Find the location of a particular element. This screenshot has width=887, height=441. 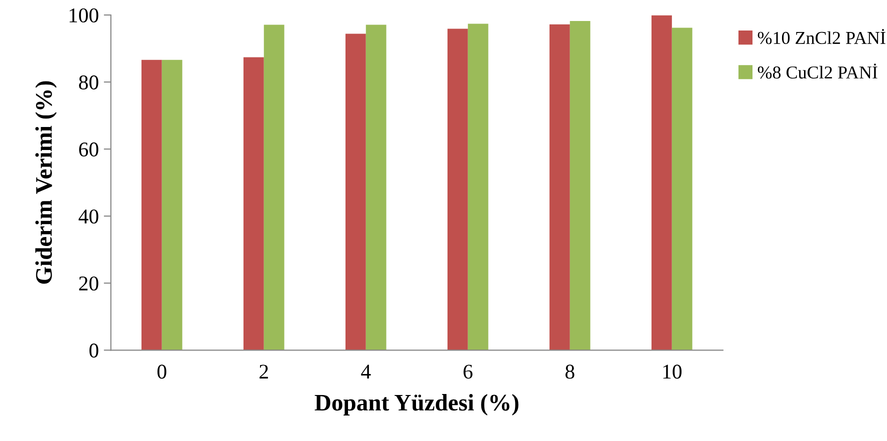

y-tick-label: 40 is located at coordinates (88, 216).